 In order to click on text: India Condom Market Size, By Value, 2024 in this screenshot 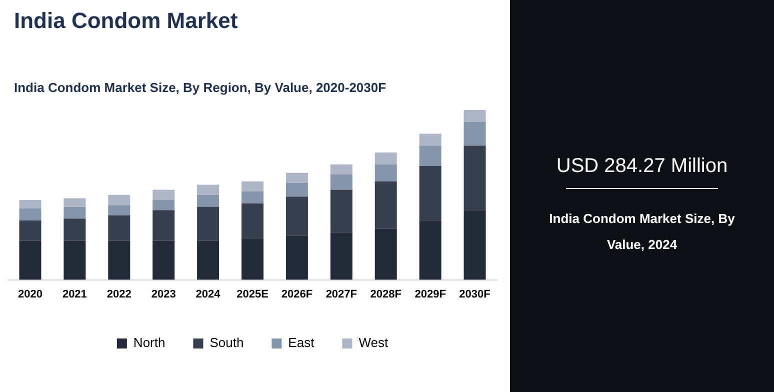, I will do `click(642, 232)`.